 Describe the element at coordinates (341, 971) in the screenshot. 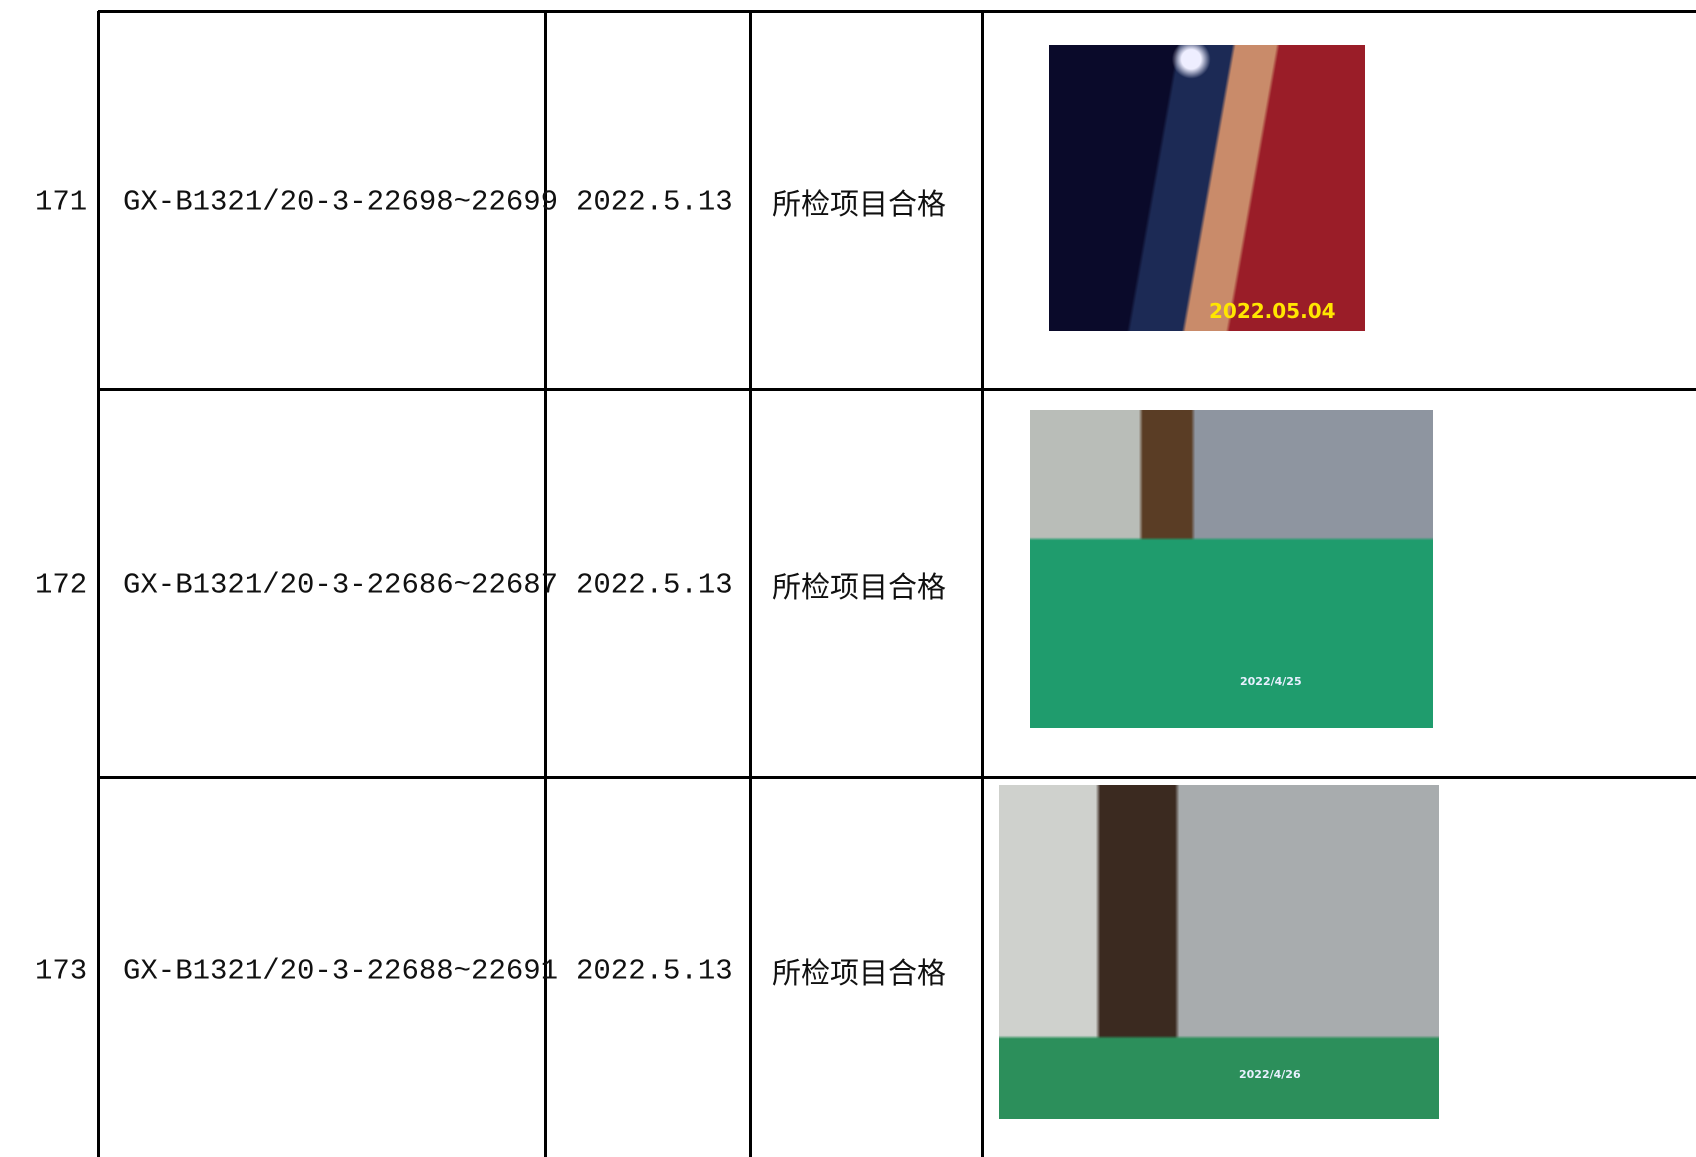

I see `sample-code: GX-B1321/20-3-22688~22691` at that location.